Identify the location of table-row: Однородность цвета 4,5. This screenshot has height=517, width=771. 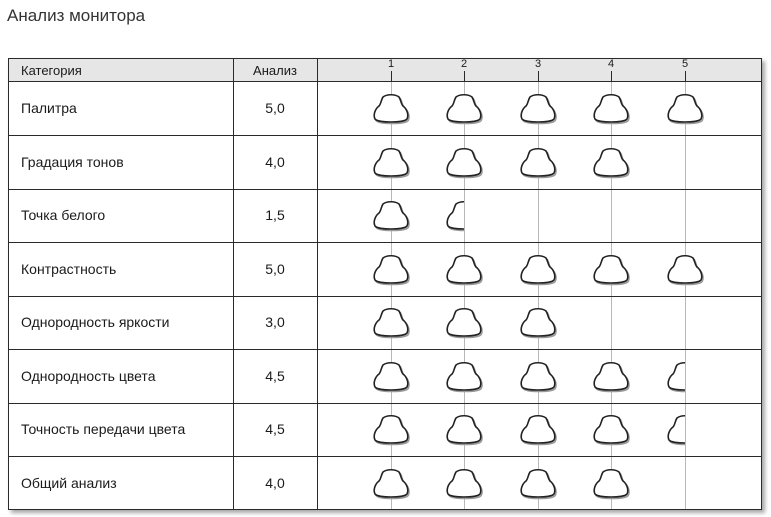
(385, 377).